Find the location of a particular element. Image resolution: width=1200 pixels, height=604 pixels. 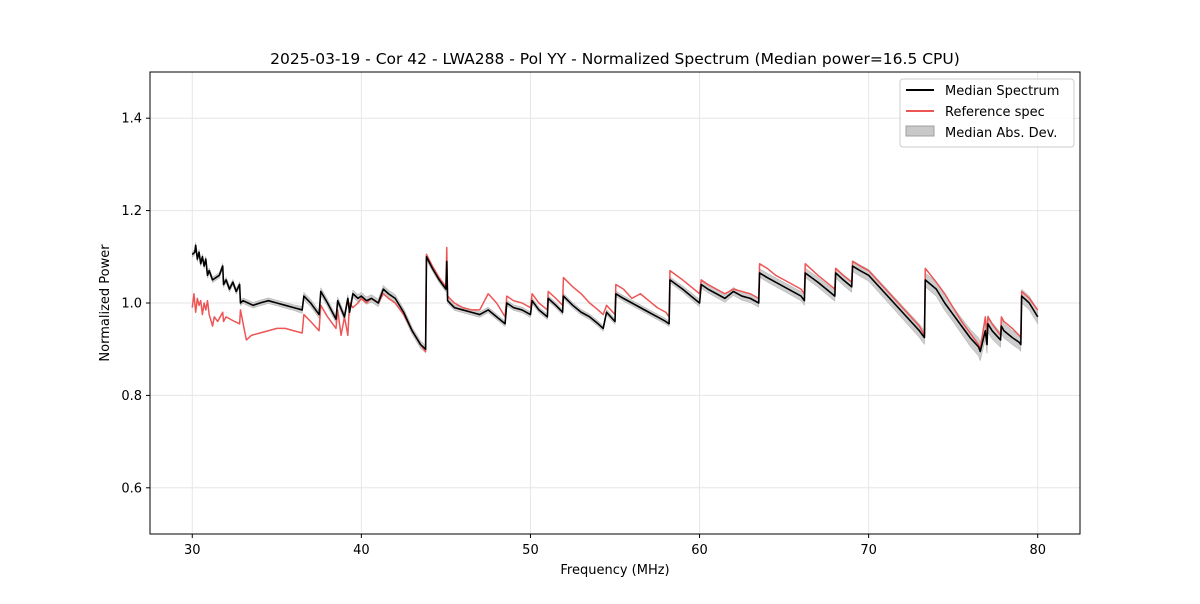

series-layer is located at coordinates (615, 298).